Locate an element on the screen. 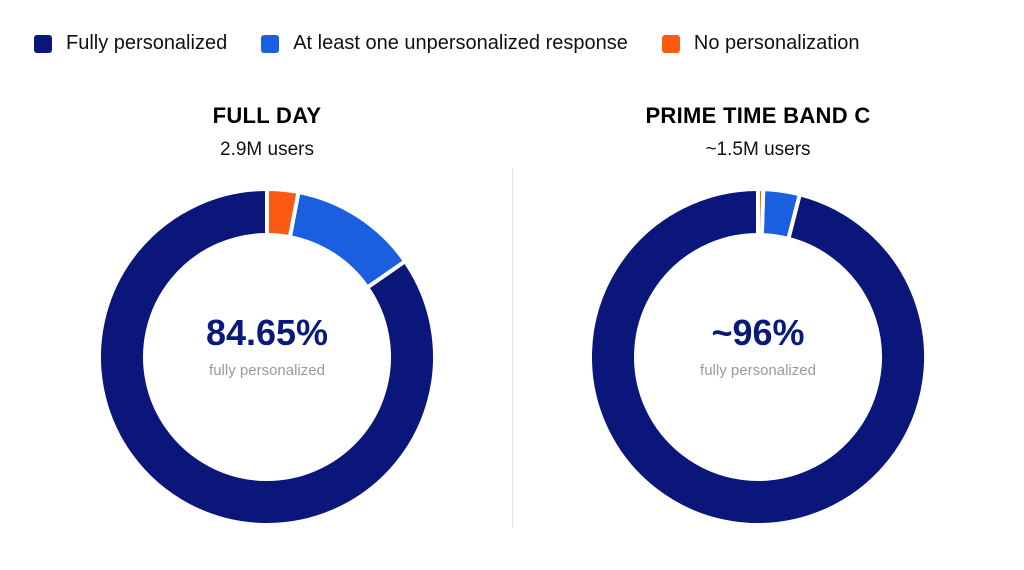 The height and width of the screenshot is (570, 1024). legend-swatch-no-personalization is located at coordinates (670, 43).